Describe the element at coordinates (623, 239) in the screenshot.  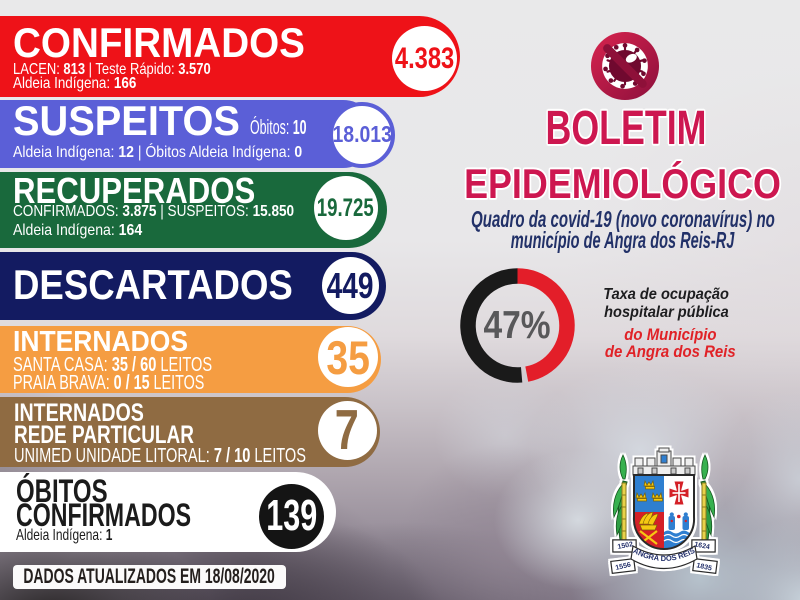
I see `subtitle-line2: município de Angra dos Reis-RJ` at that location.